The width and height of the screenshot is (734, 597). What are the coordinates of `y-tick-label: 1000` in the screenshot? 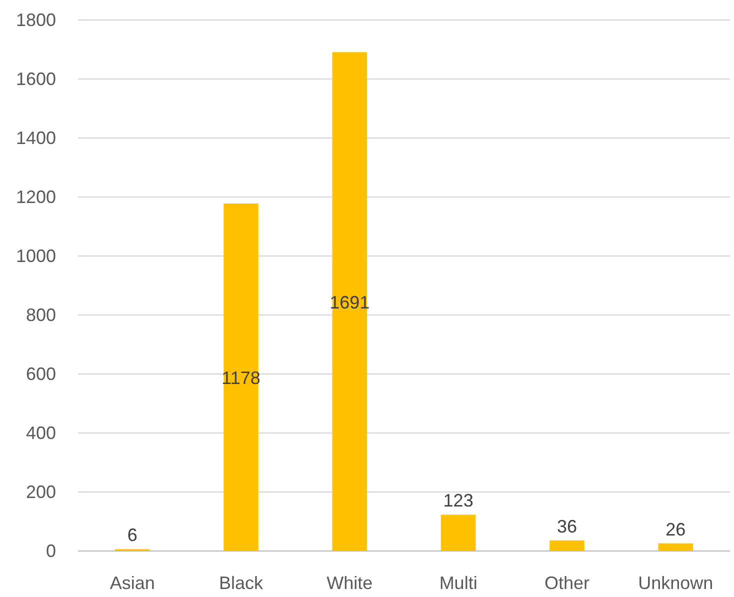 It's located at (36, 256).